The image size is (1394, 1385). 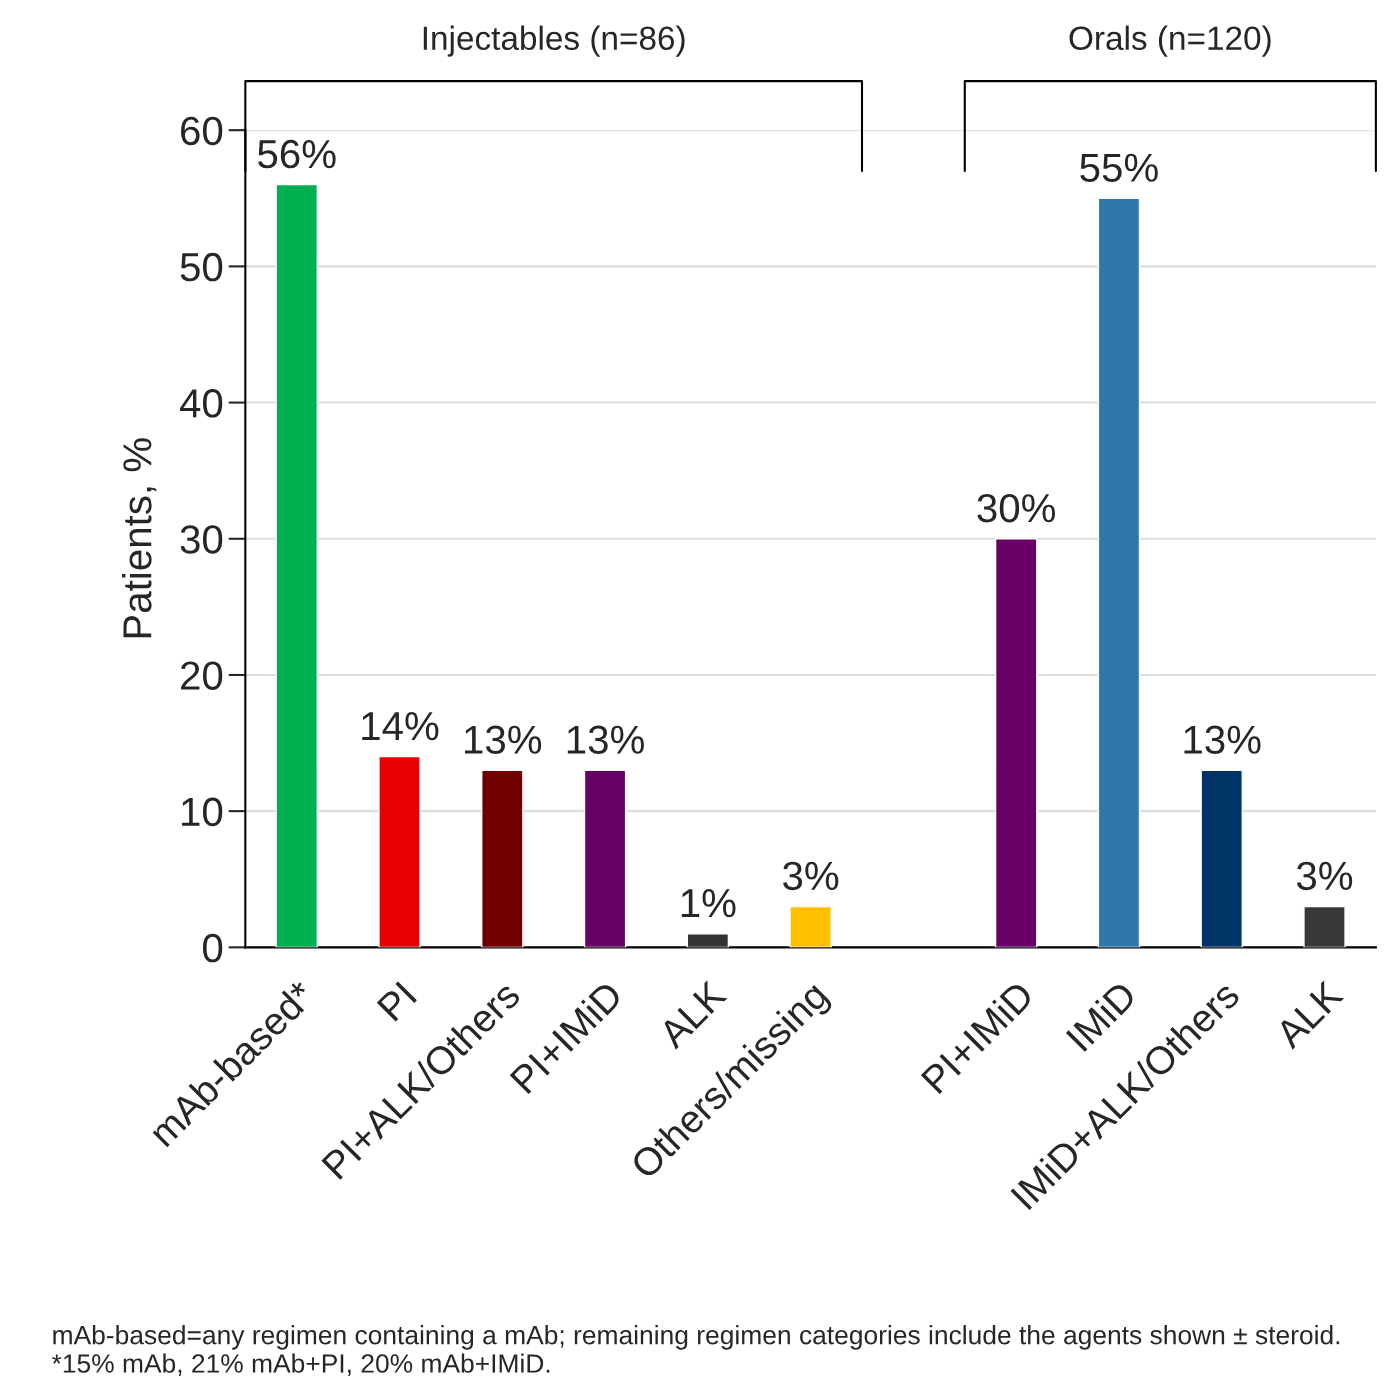 What do you see at coordinates (1119, 167) in the screenshot?
I see `data-label: 55%` at bounding box center [1119, 167].